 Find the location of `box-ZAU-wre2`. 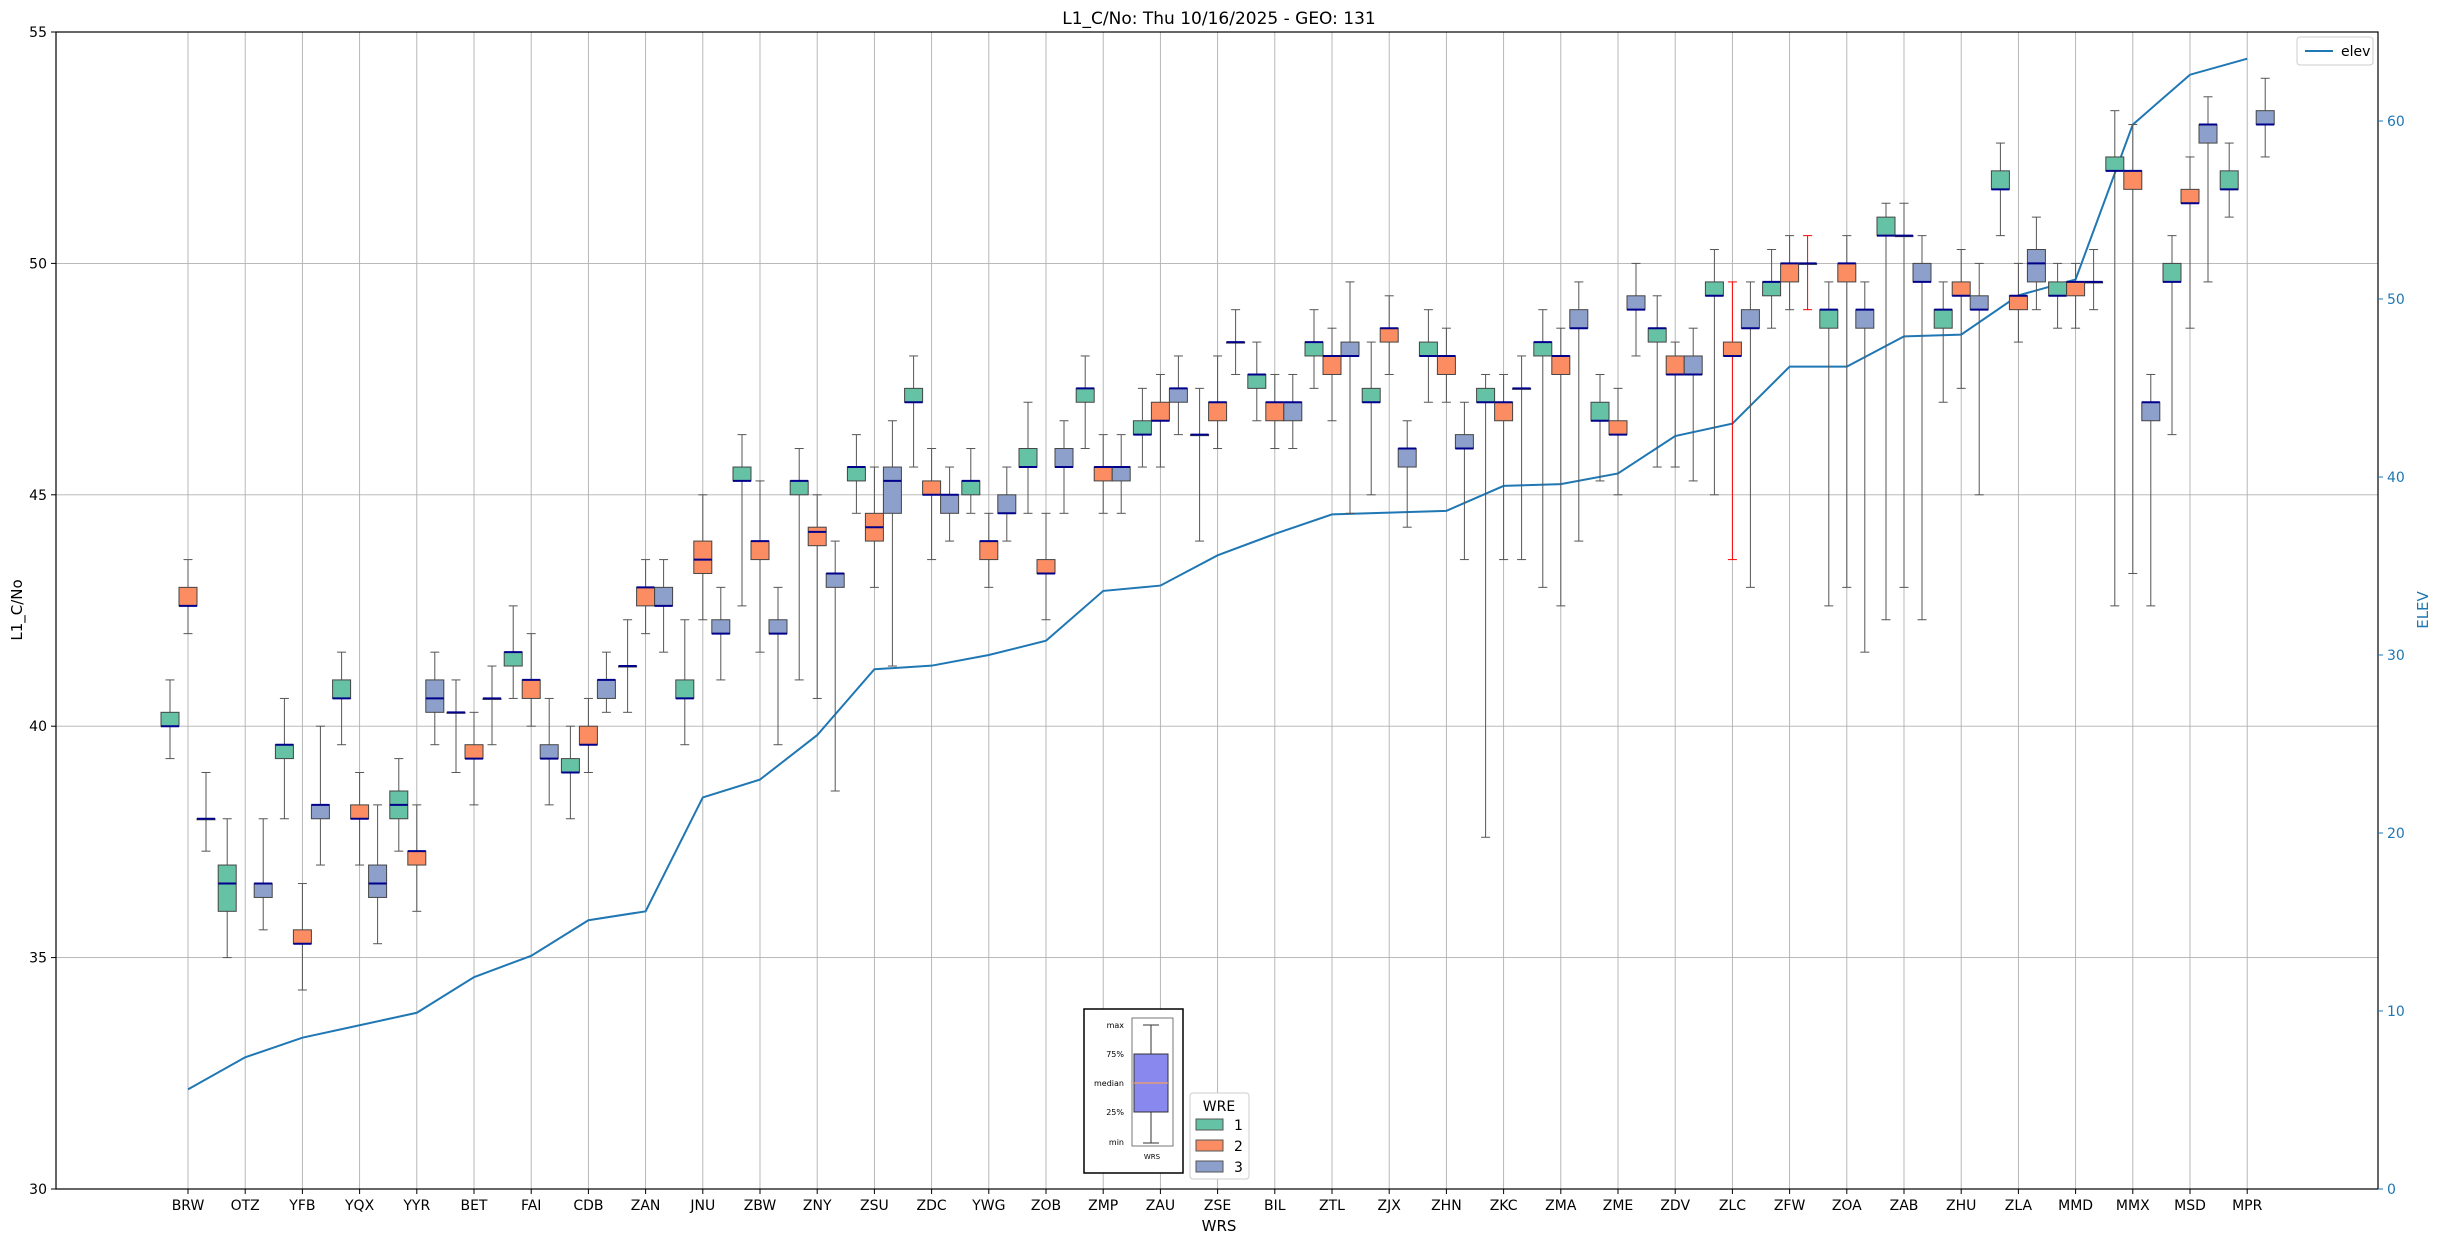

box-ZAU-wre2 is located at coordinates (1160, 420).